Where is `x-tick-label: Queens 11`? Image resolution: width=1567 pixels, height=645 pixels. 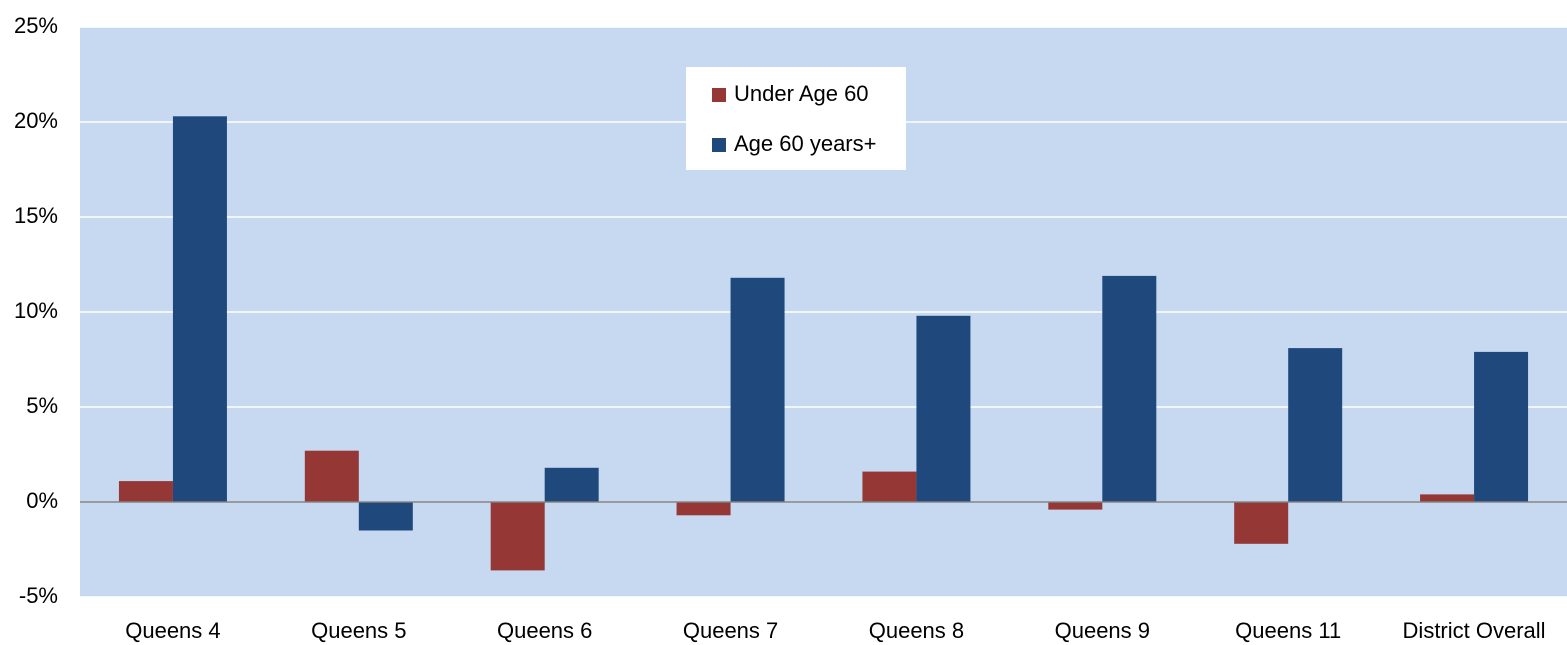 x-tick-label: Queens 11 is located at coordinates (1288, 630).